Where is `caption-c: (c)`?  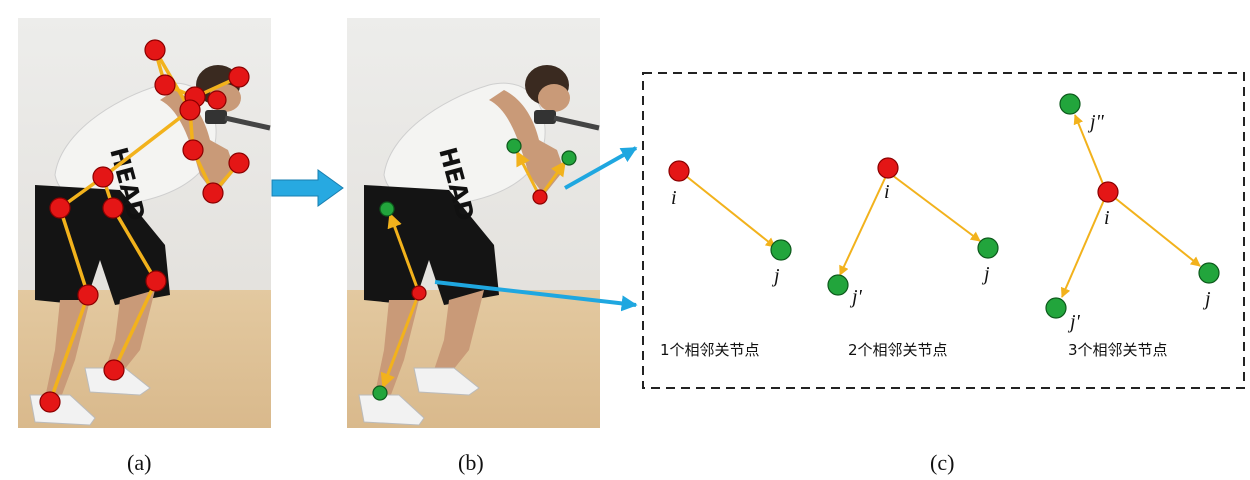
caption-c: (c) is located at coordinates (942, 462).